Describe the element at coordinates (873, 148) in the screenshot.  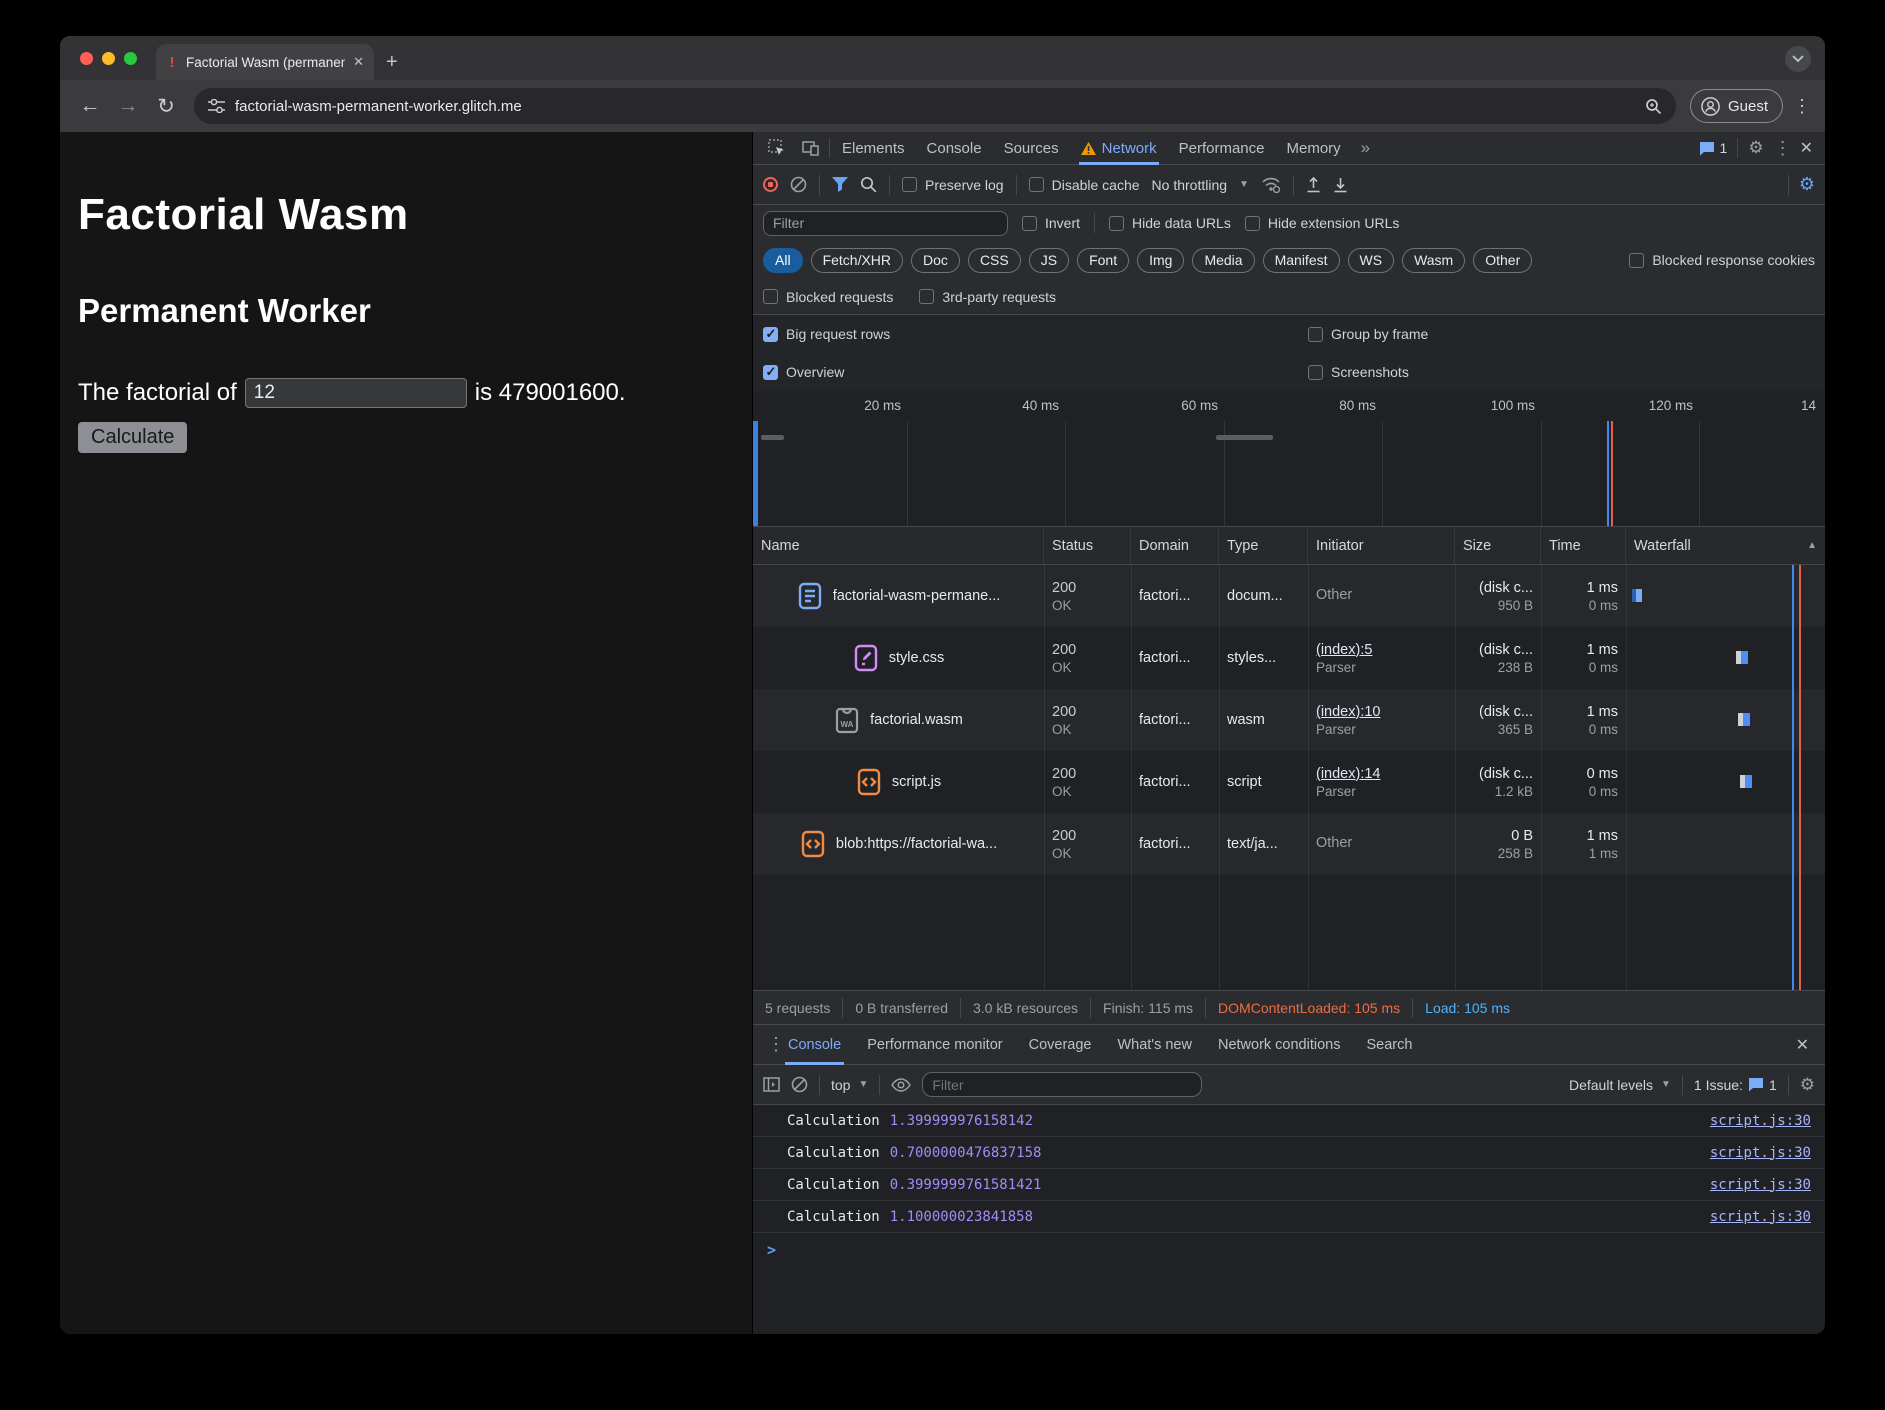
I see `devtools-tab: Elements` at that location.